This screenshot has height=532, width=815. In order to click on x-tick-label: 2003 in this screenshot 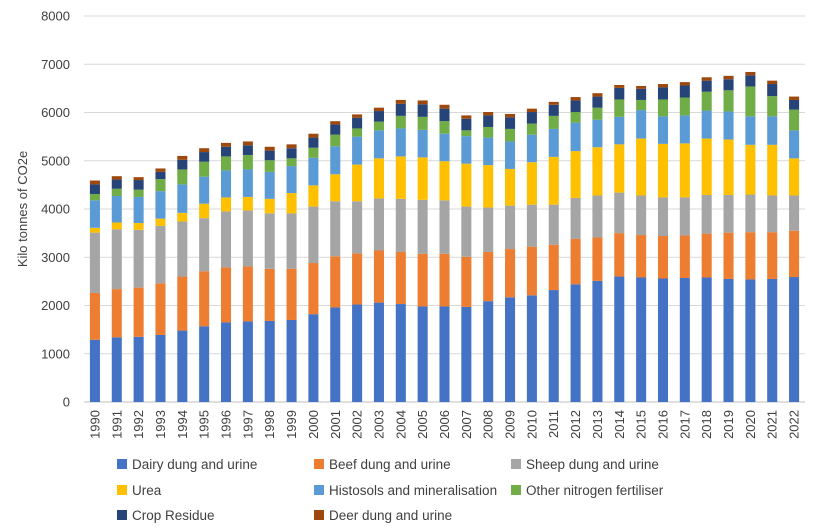, I will do `click(378, 424)`.